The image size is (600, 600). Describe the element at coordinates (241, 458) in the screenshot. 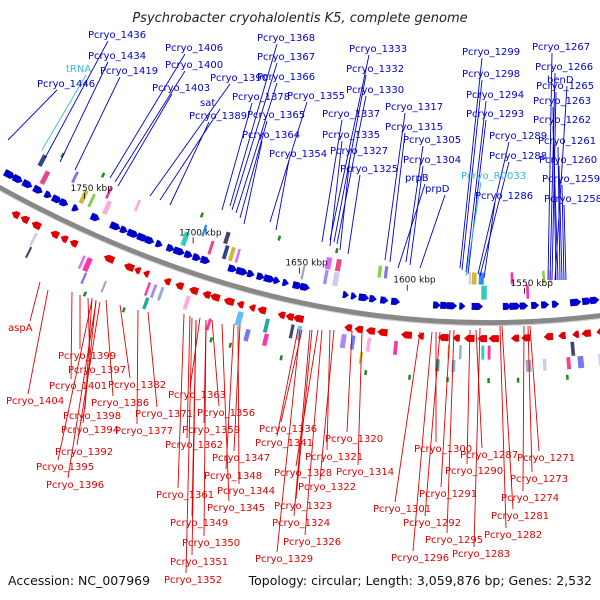

I see `gene-label: Pcryo_1347` at that location.